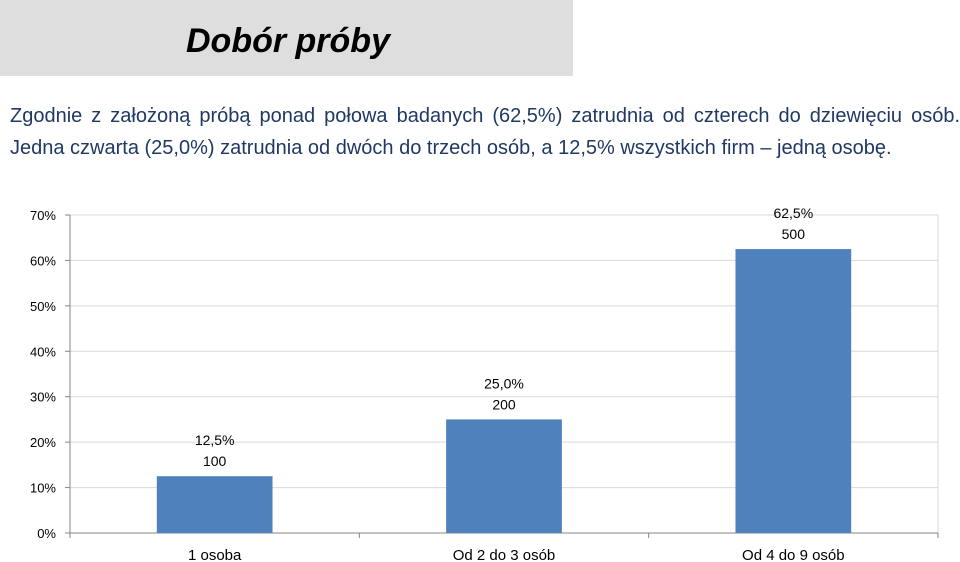 This screenshot has height=562, width=960. Describe the element at coordinates (504, 554) in the screenshot. I see `x-category-label: Od 2 do 3 osób` at that location.